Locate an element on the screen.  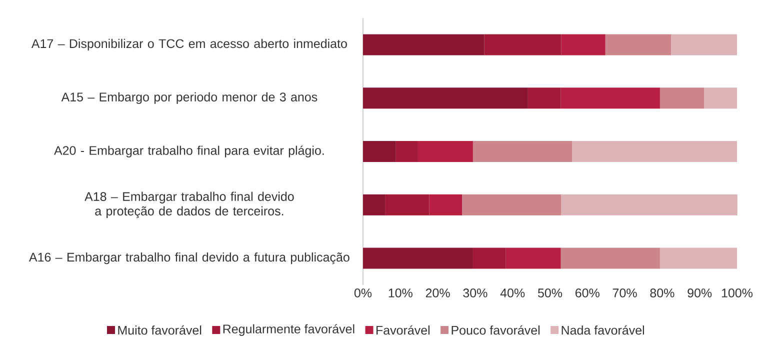
y-tick-label: A15 – Embargo por periodo menor de 3 anos is located at coordinates (189, 98).